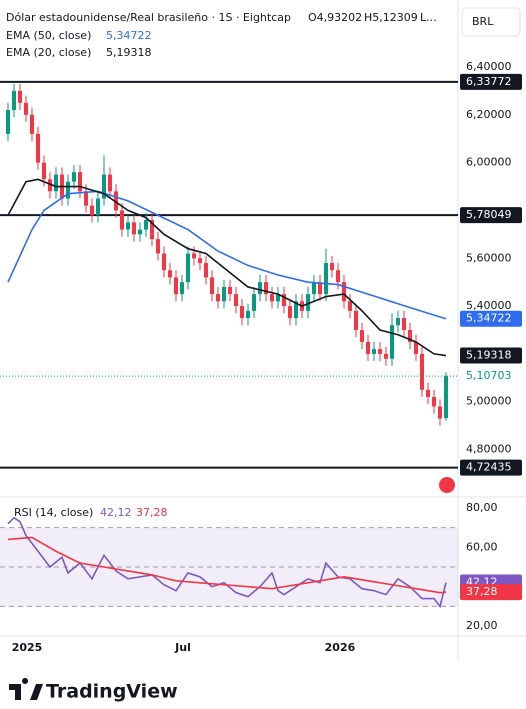 This screenshot has width=526, height=709. Describe the element at coordinates (53, 512) in the screenshot. I see `indicator-title: RSI (14, close)` at that location.